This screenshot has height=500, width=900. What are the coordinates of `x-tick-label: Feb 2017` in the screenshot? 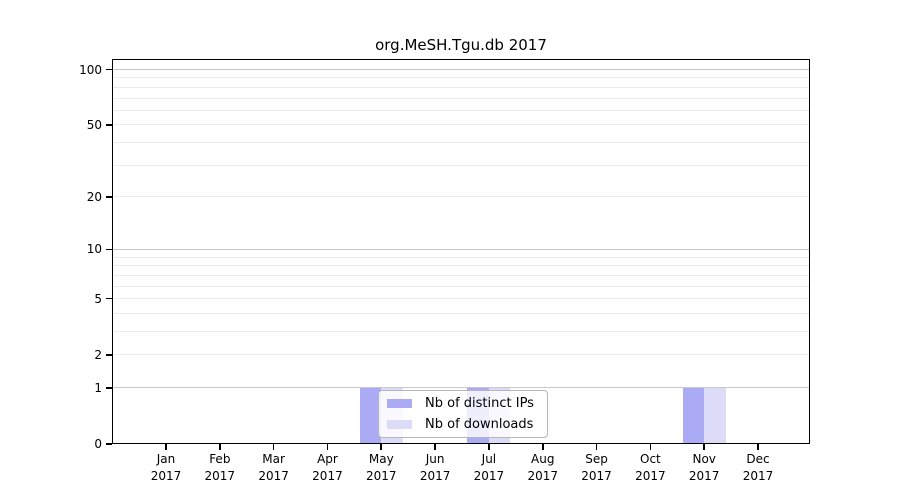 It's located at (220, 467).